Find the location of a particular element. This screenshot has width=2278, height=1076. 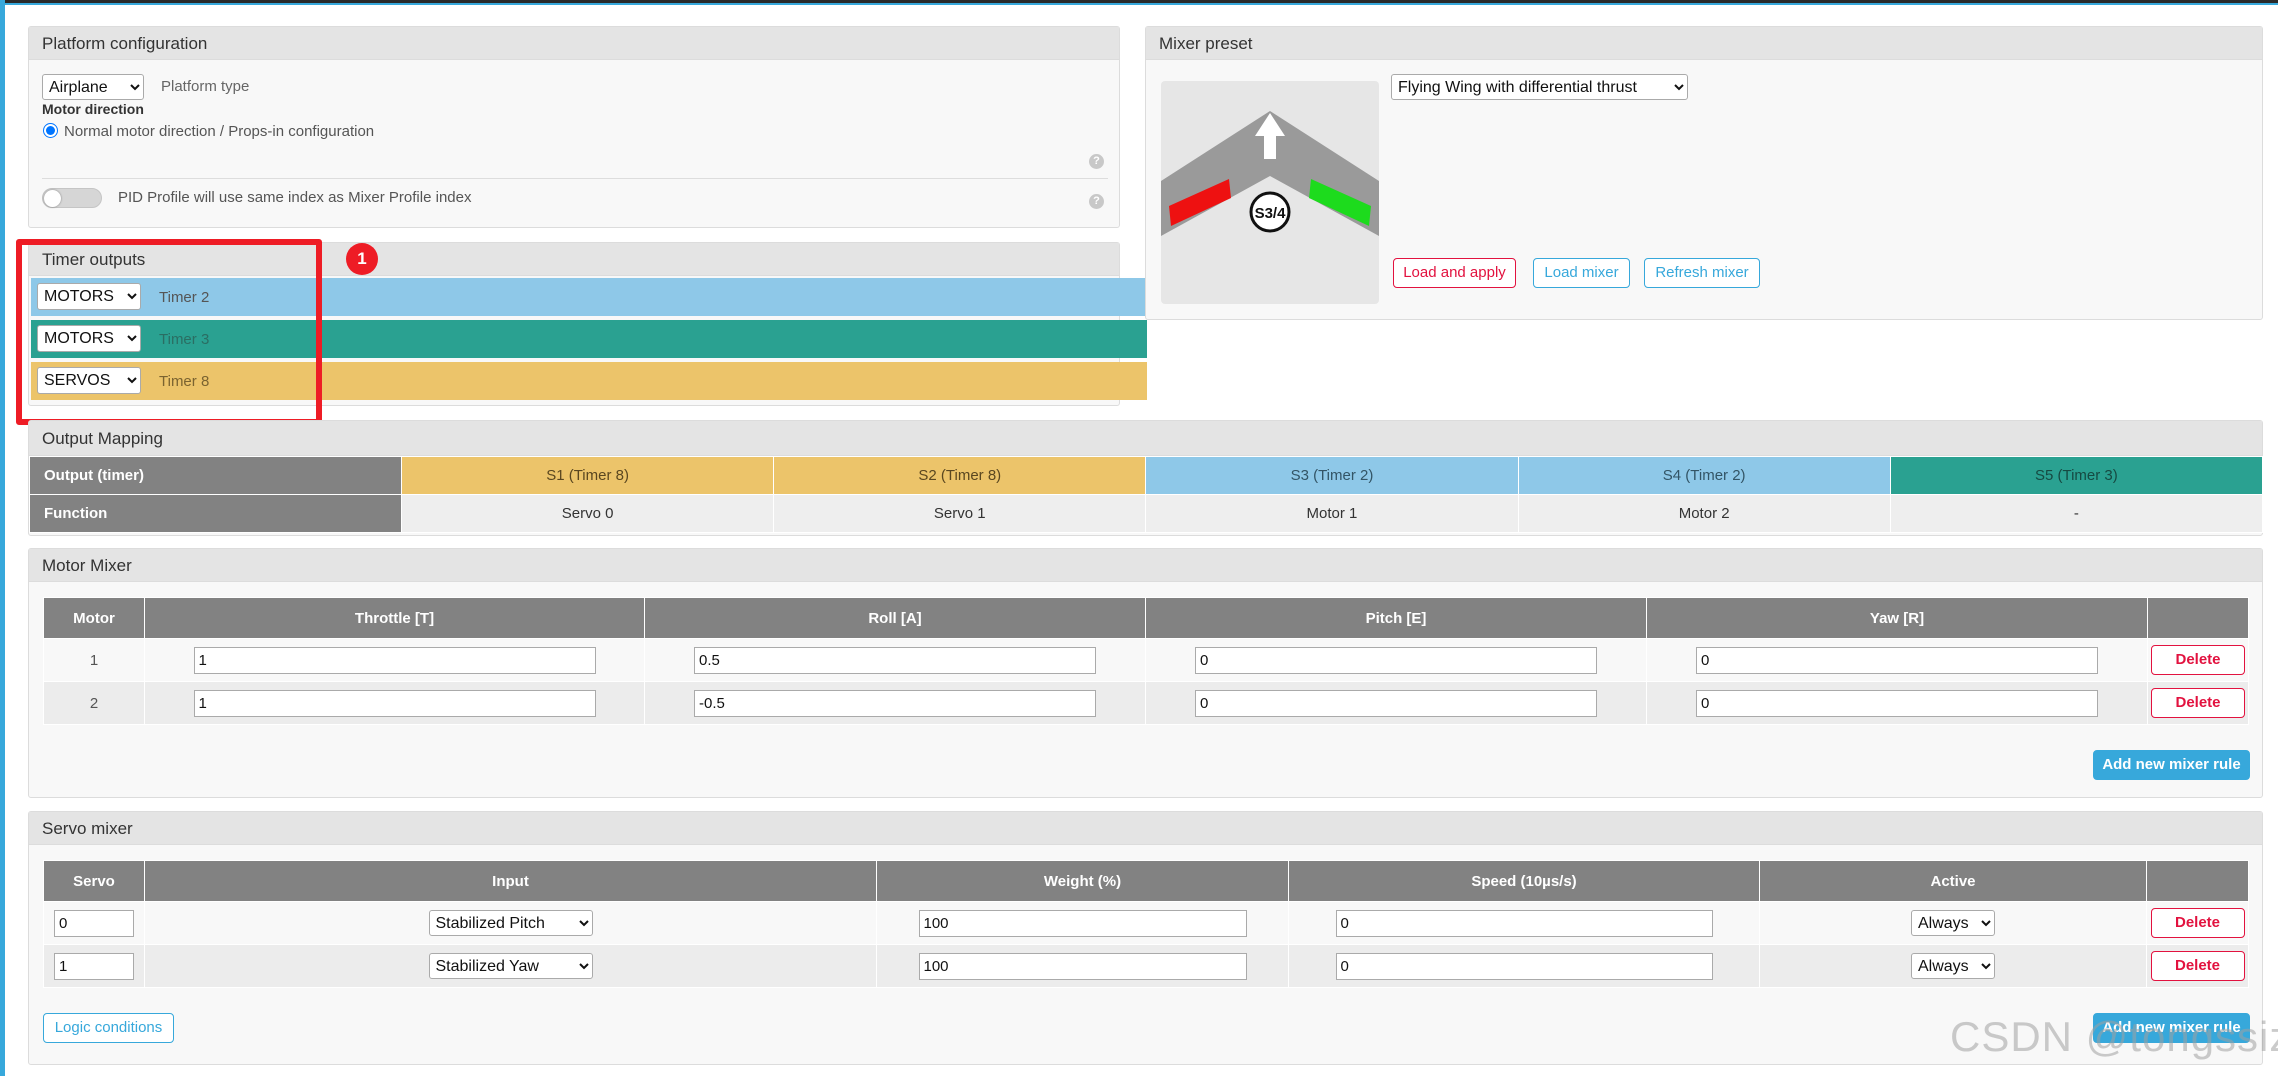

watermark-text: CSDN @tongssiz is located at coordinates (2114, 1036).